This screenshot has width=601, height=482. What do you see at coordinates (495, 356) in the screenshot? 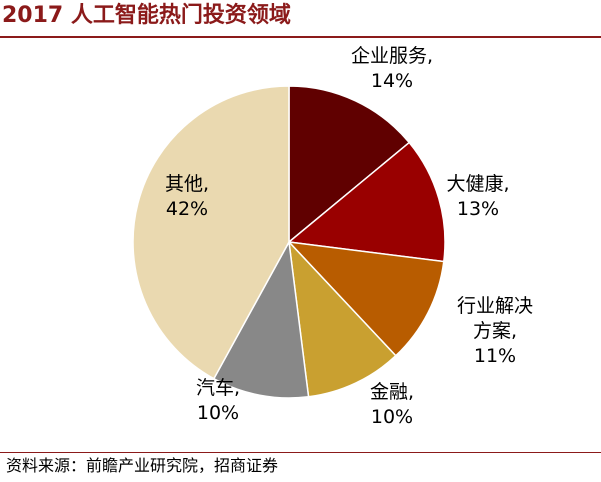
I see `pie-label-line: 11%` at bounding box center [495, 356].